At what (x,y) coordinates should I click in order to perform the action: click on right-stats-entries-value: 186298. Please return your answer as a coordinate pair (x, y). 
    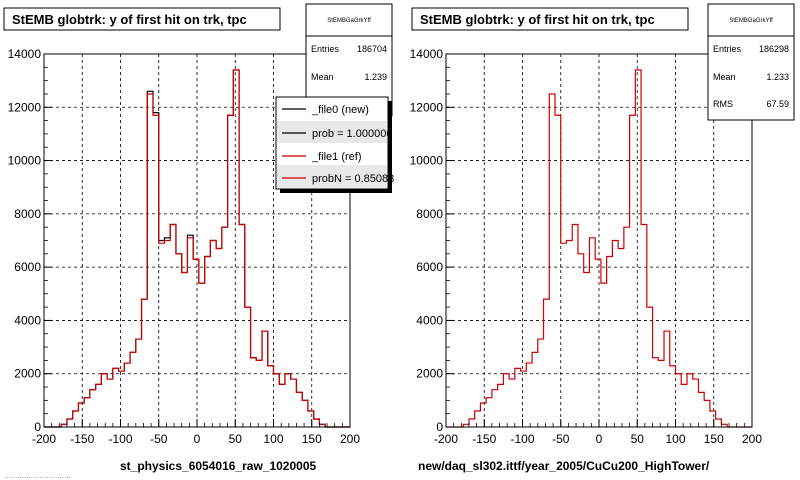
    Looking at the image, I should click on (774, 49).